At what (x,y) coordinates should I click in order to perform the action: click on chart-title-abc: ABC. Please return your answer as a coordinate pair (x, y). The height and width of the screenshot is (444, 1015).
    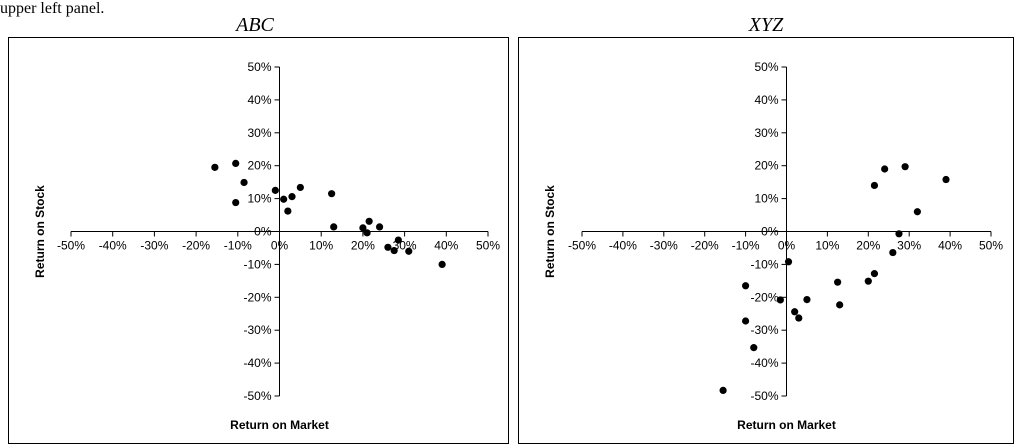
    Looking at the image, I should click on (255, 25).